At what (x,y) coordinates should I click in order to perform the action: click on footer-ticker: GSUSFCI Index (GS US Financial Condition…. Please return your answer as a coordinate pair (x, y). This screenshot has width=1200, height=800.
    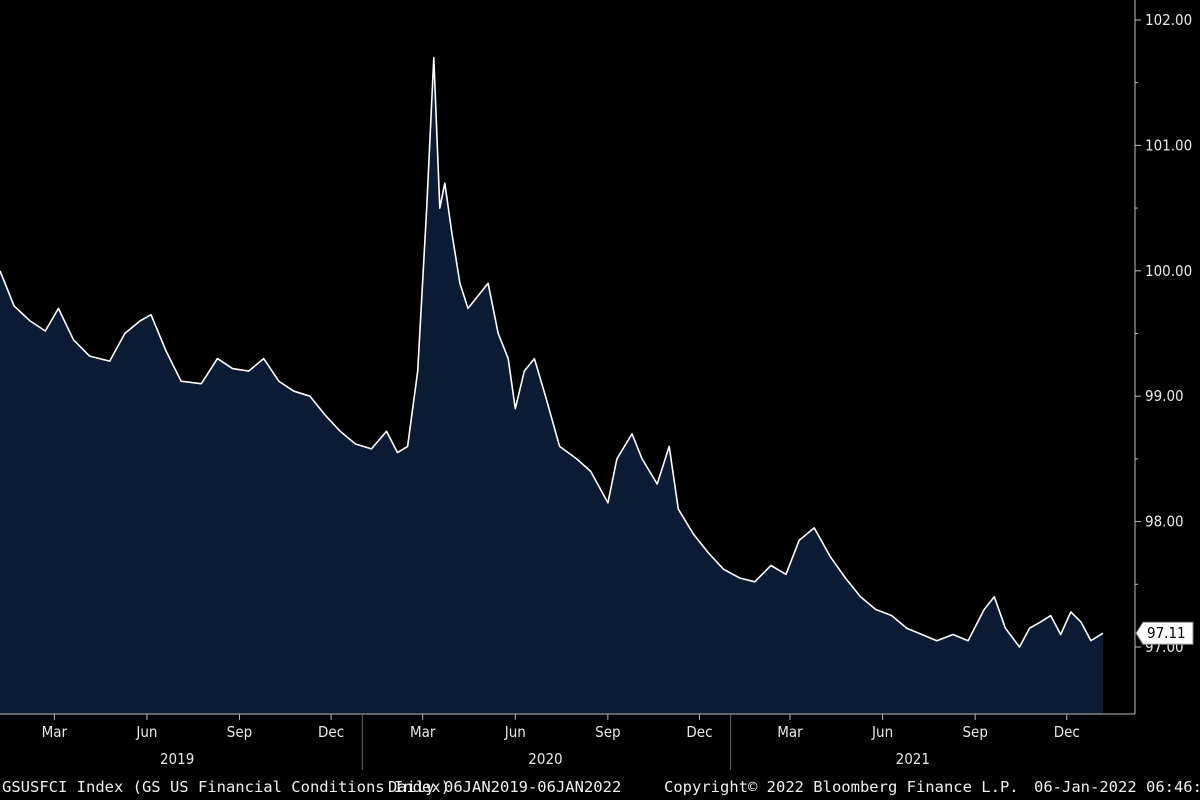
    Looking at the image, I should click on (226, 787).